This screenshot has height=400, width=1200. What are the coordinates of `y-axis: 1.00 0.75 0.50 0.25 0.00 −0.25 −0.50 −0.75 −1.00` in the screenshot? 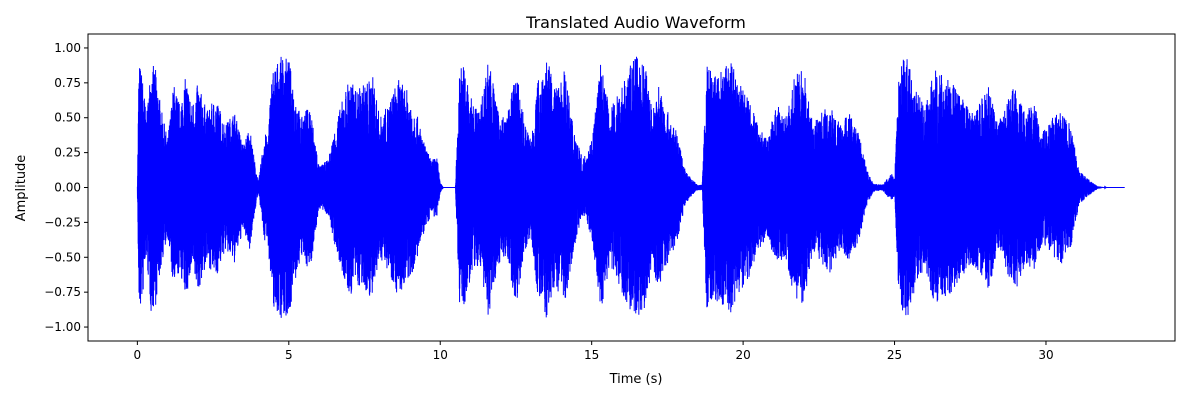 It's located at (66, 187).